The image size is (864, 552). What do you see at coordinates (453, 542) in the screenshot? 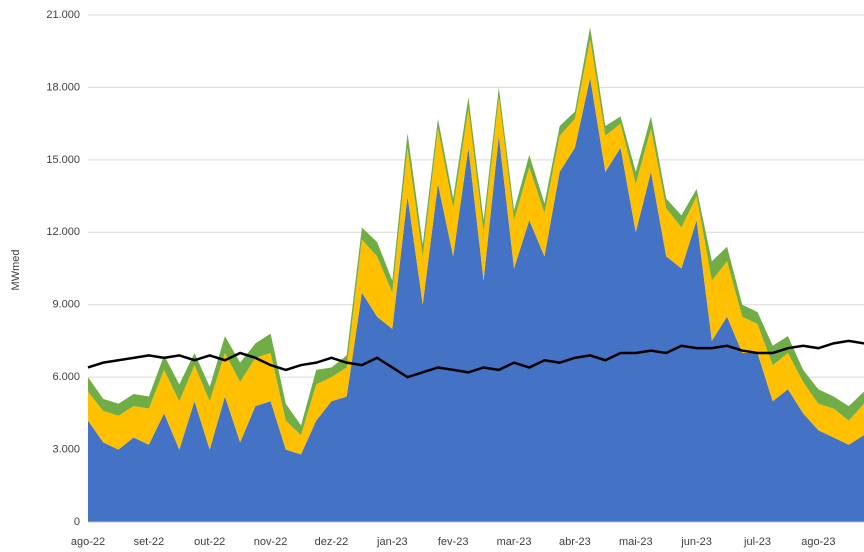
I see `x-tick-label: fev-23` at bounding box center [453, 542].